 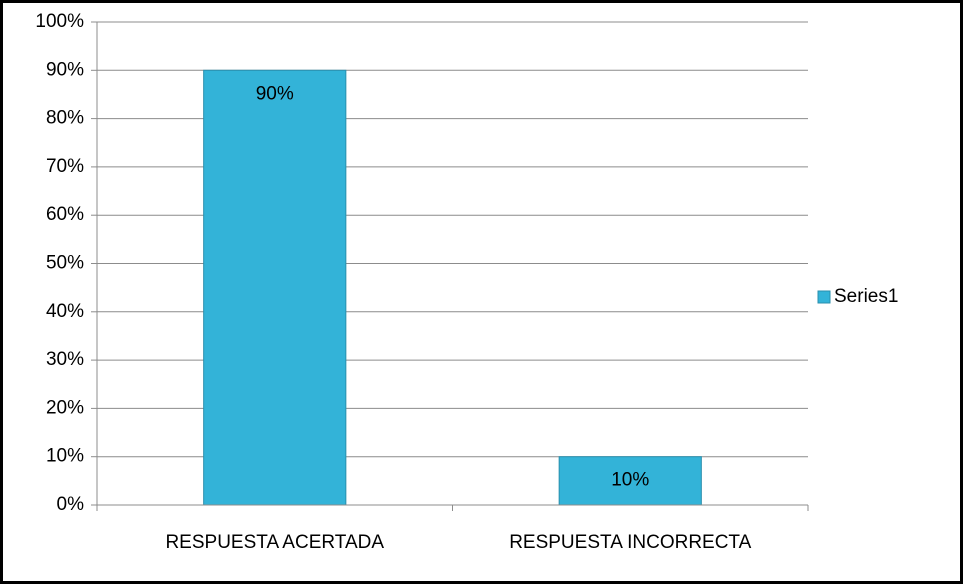 What do you see at coordinates (866, 296) in the screenshot?
I see `legend-label: Series1` at bounding box center [866, 296].